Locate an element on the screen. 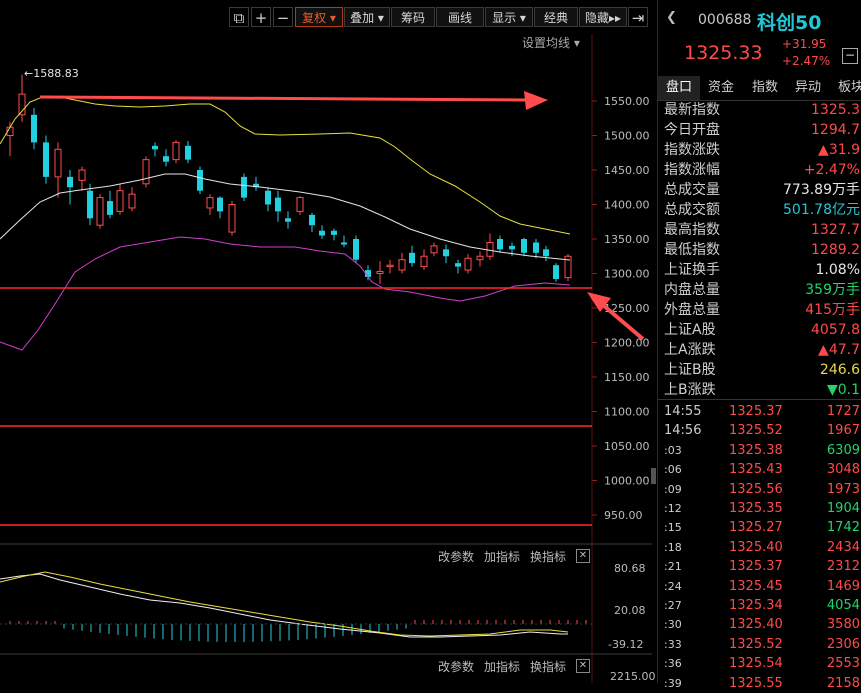 The image size is (861, 693). tick-time: :15 is located at coordinates (673, 528).